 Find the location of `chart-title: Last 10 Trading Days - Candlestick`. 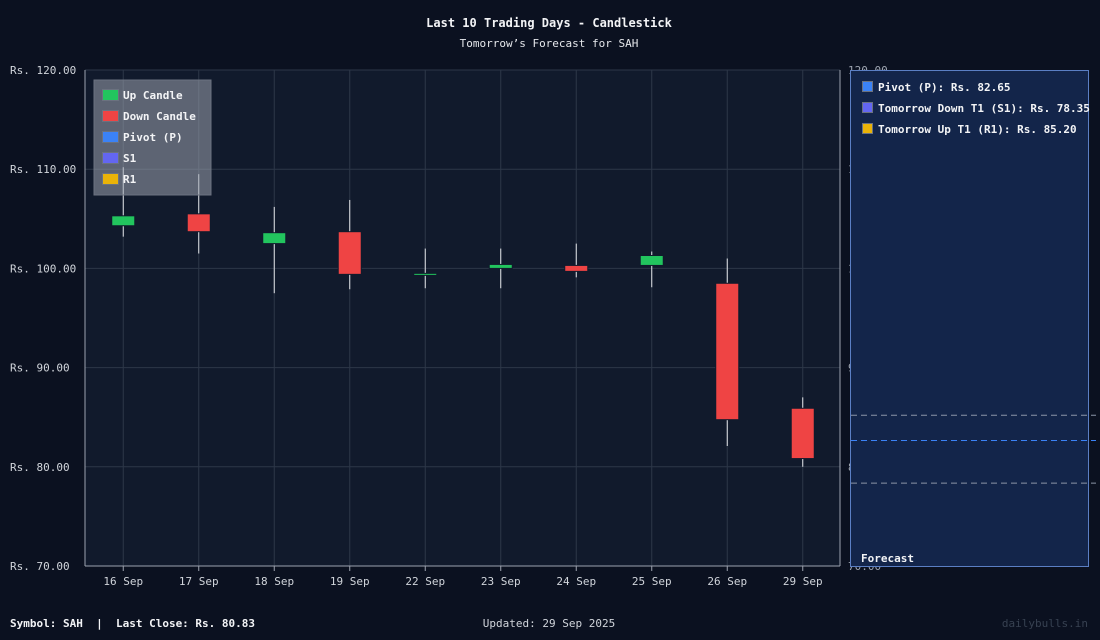

chart-title: Last 10 Trading Days - Candlestick is located at coordinates (549, 23).